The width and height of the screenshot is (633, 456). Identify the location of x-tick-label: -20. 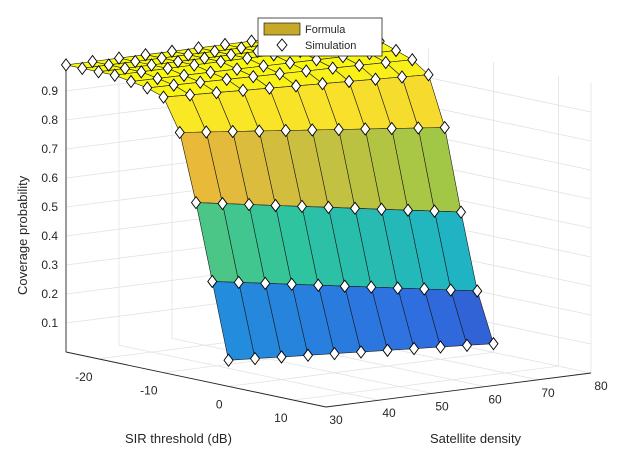
(84, 377).